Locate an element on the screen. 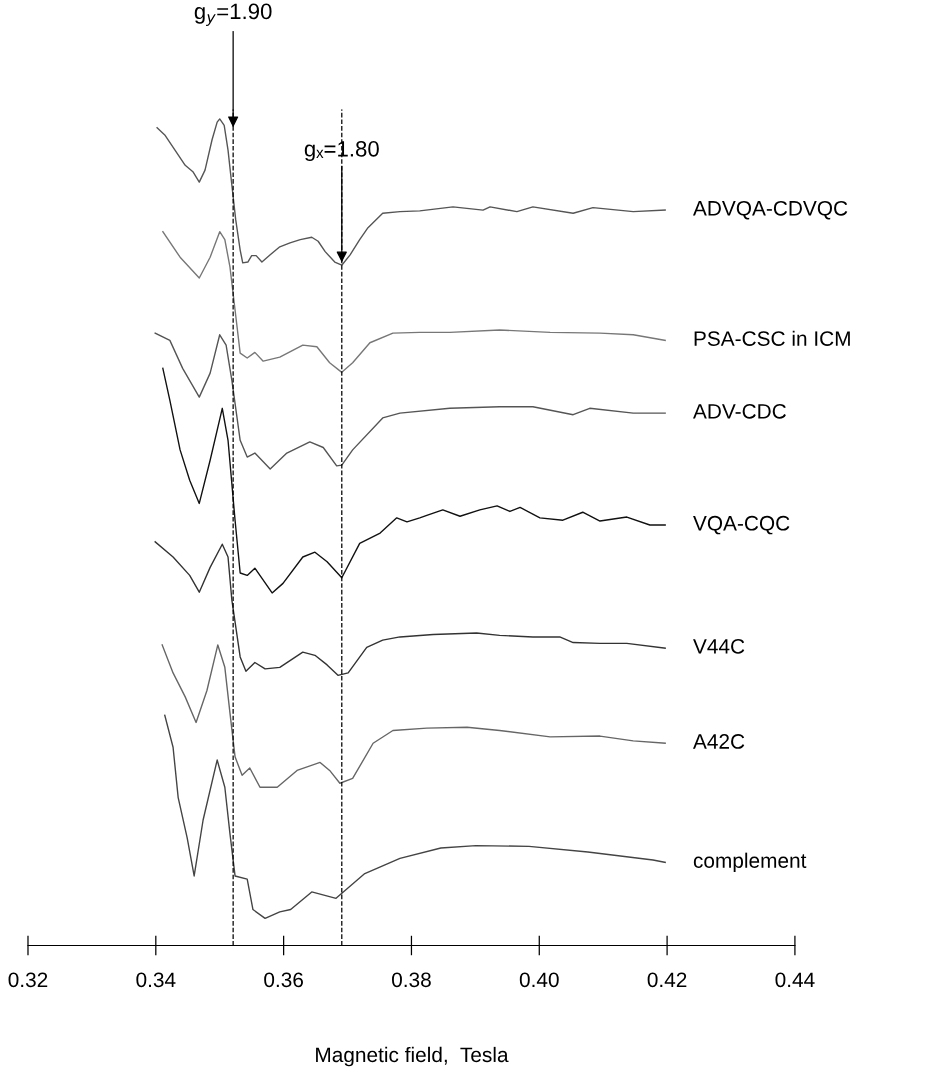 The width and height of the screenshot is (933, 1072). x-tick-label: 0.36 is located at coordinates (283, 980).